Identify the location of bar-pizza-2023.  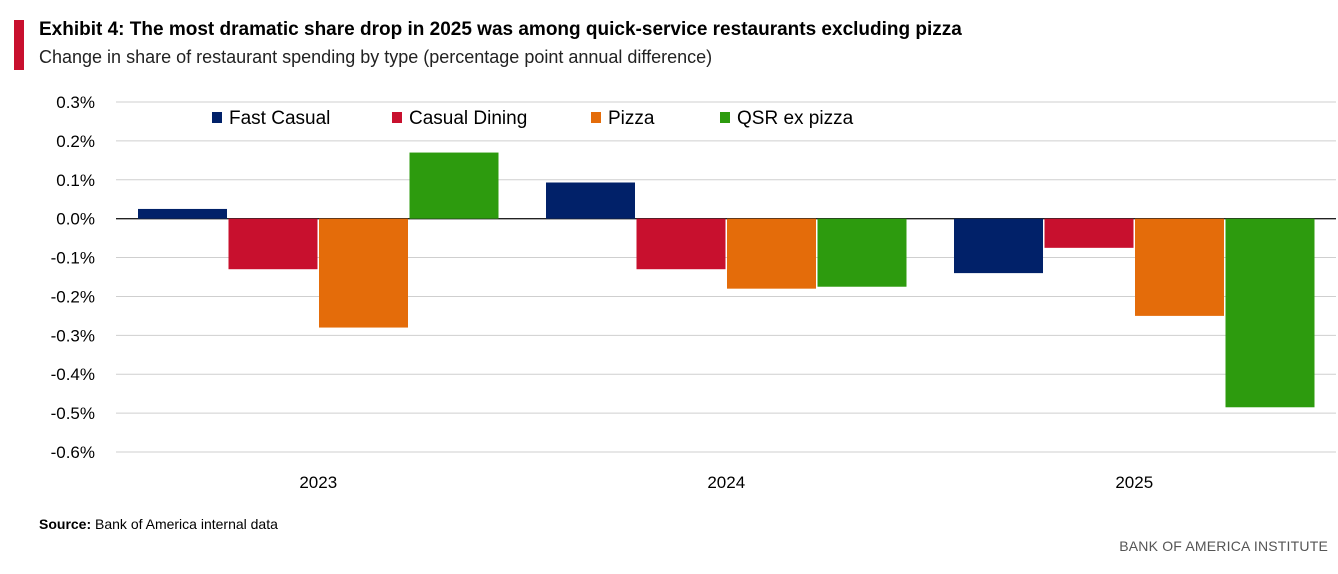
(363, 273).